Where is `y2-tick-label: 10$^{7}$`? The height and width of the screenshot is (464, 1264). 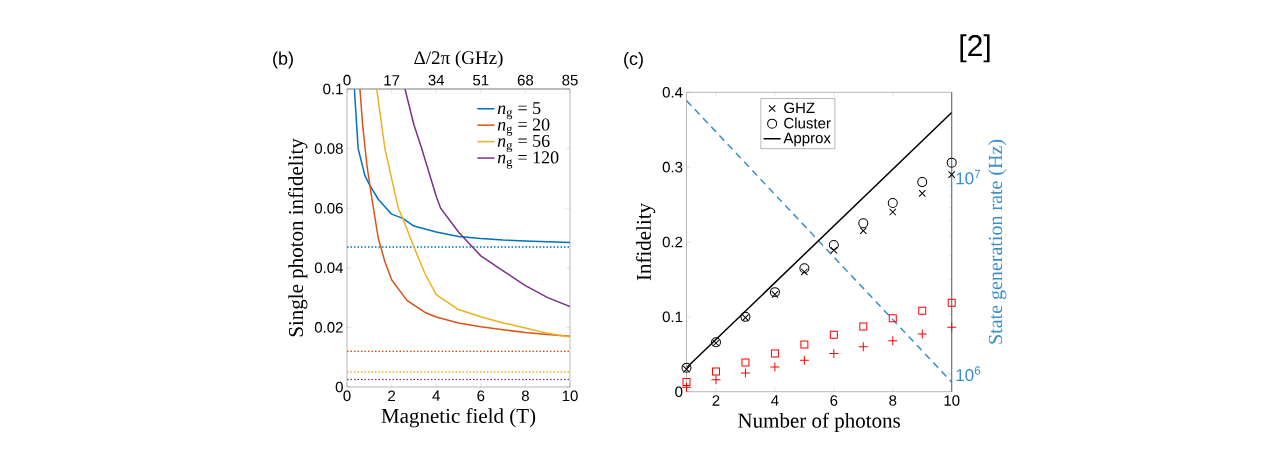
y2-tick-label: 10$^{7}$ is located at coordinates (968, 177).